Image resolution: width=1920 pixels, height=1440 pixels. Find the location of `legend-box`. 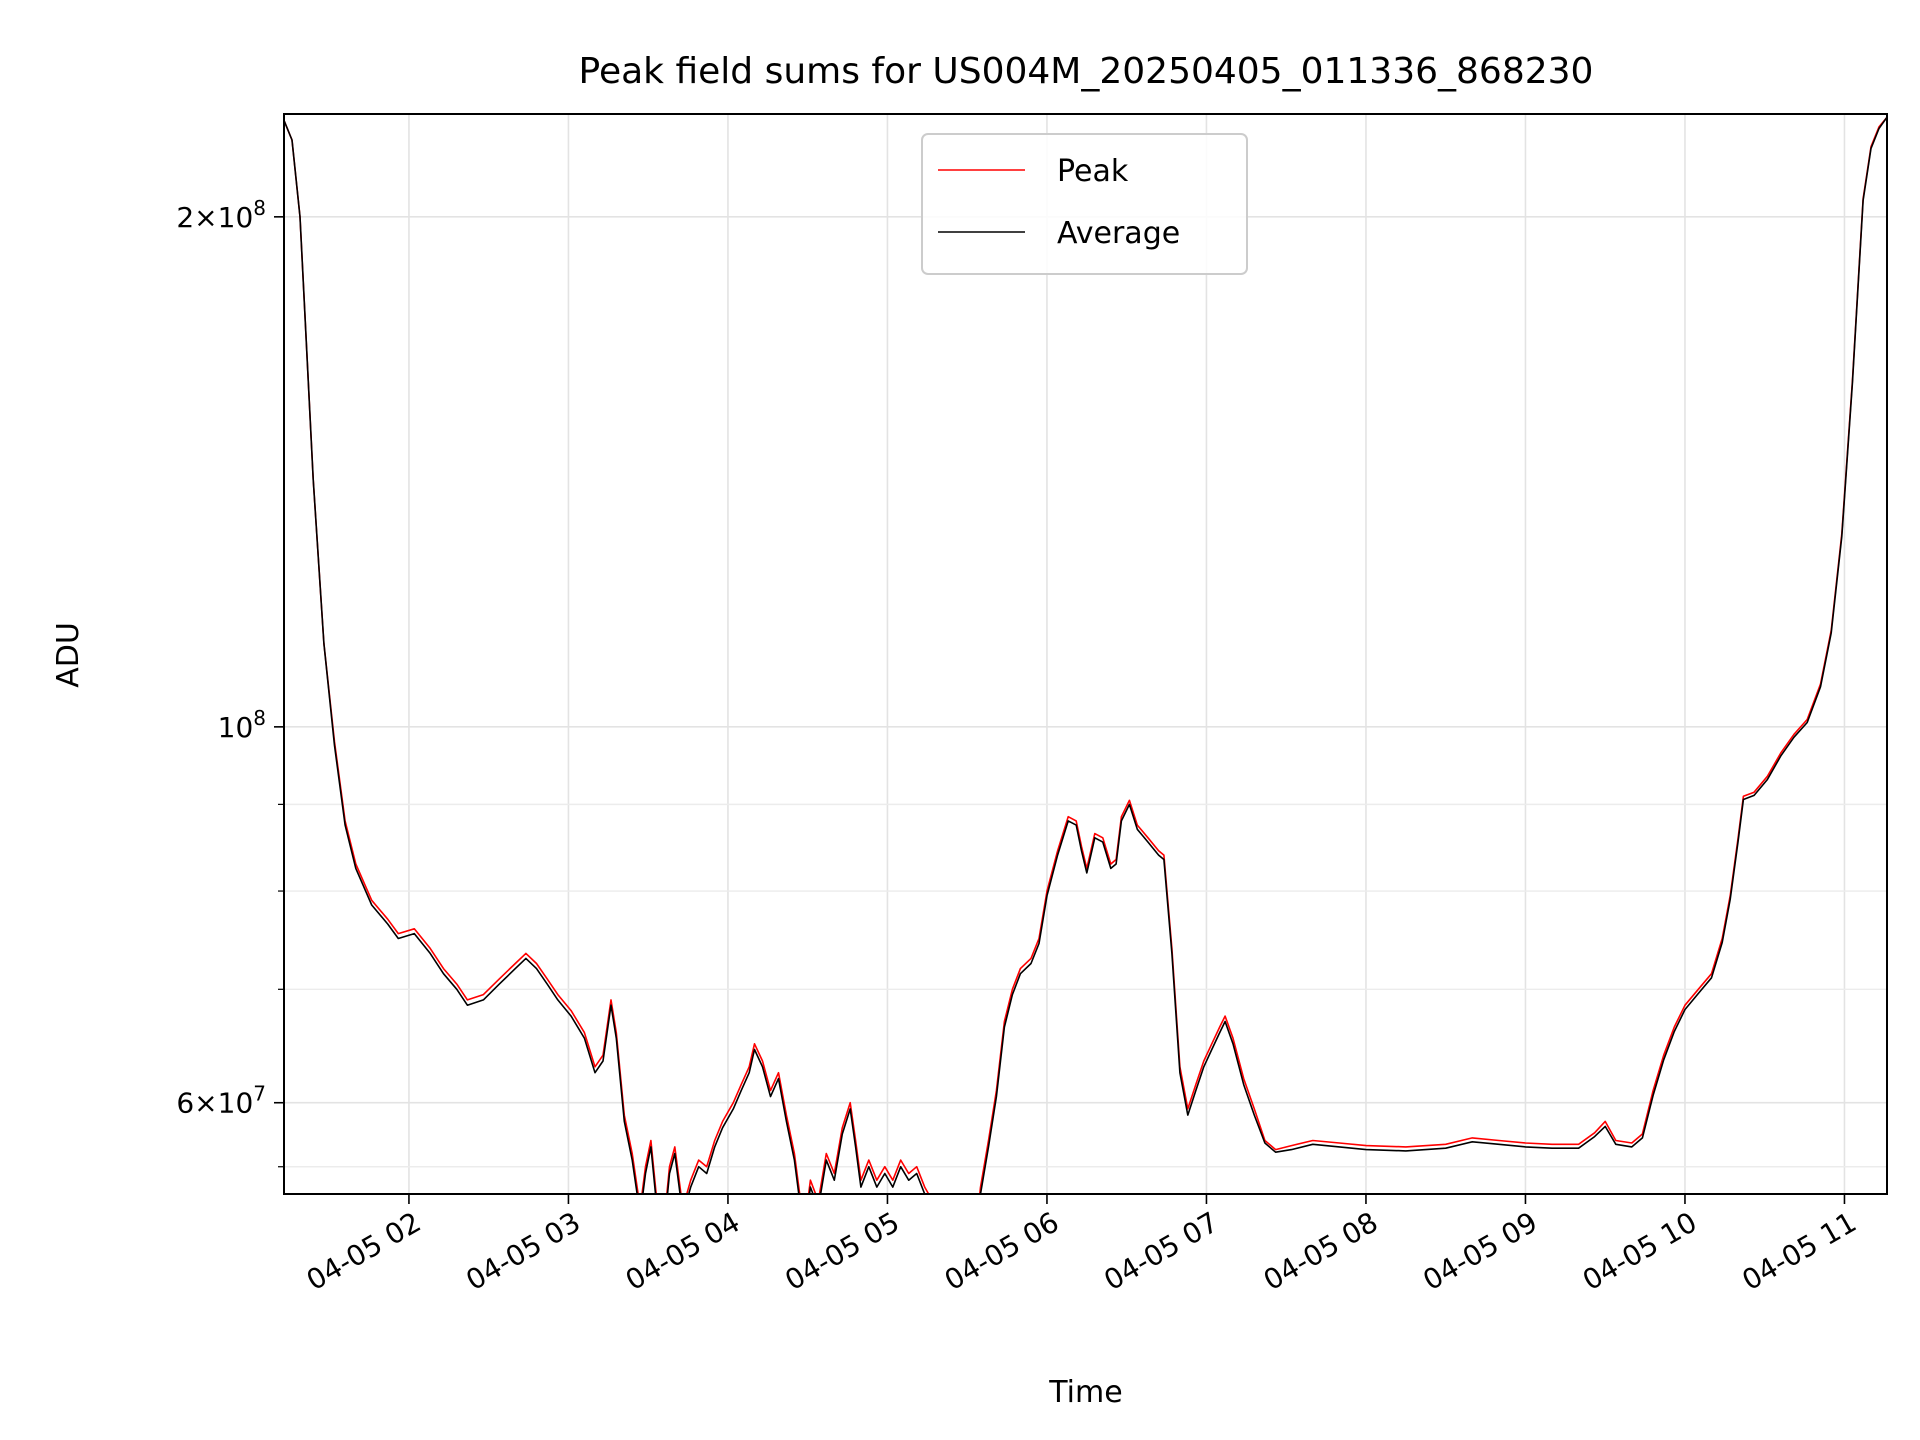

legend-box is located at coordinates (1084, 204).